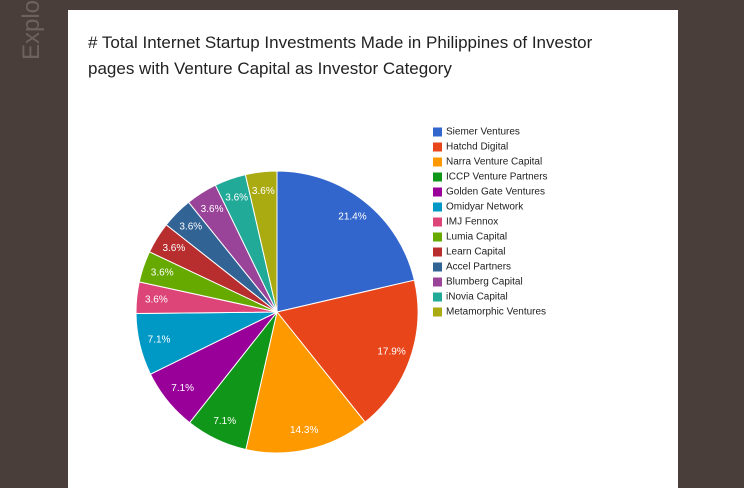 This screenshot has height=488, width=744. I want to click on legend-label: Siemer Ventures, so click(483, 132).